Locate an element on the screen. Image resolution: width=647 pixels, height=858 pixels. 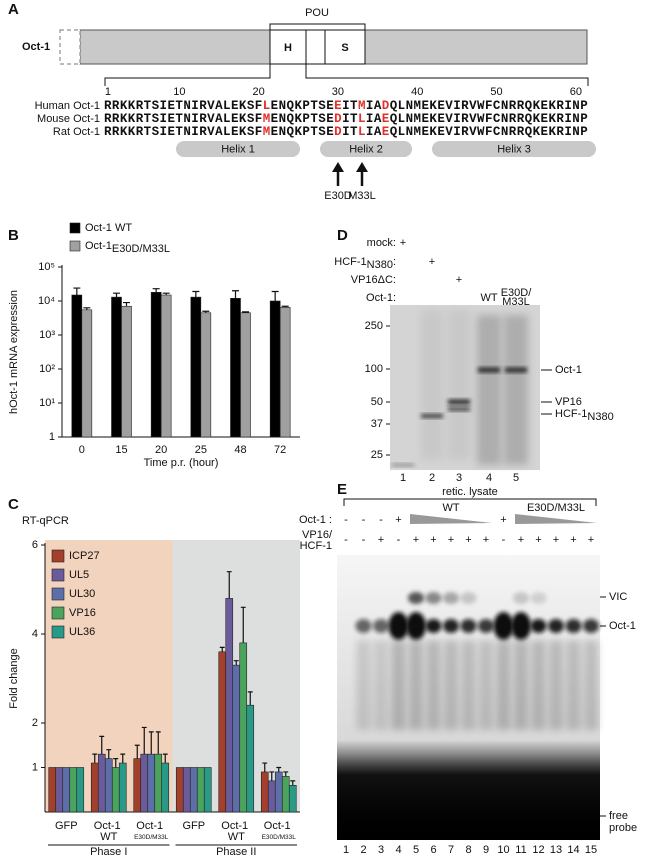
panel-label: C is located at coordinates (13, 504).